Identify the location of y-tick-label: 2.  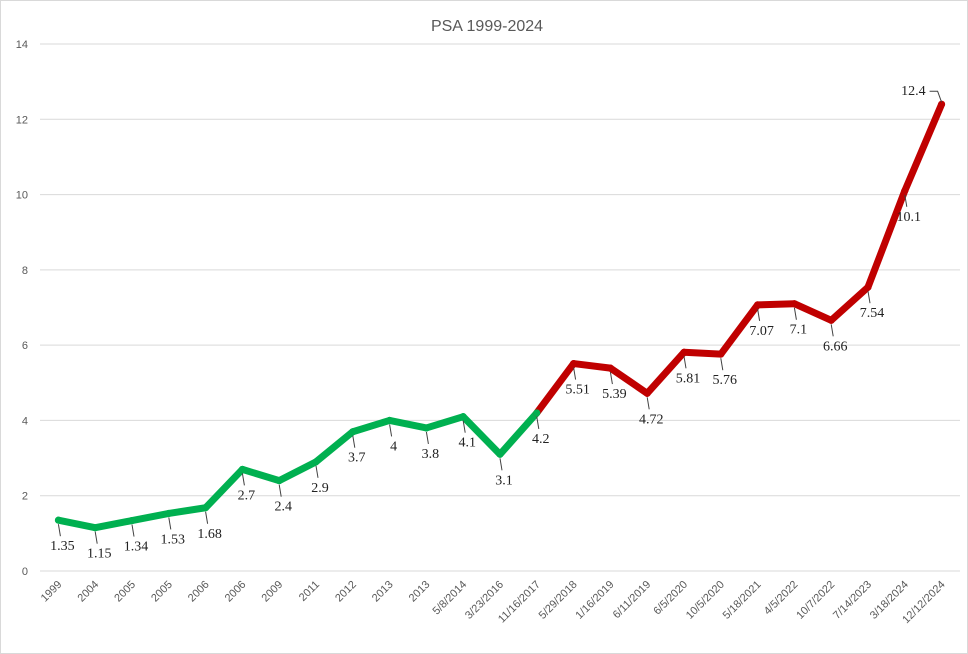
(25, 497).